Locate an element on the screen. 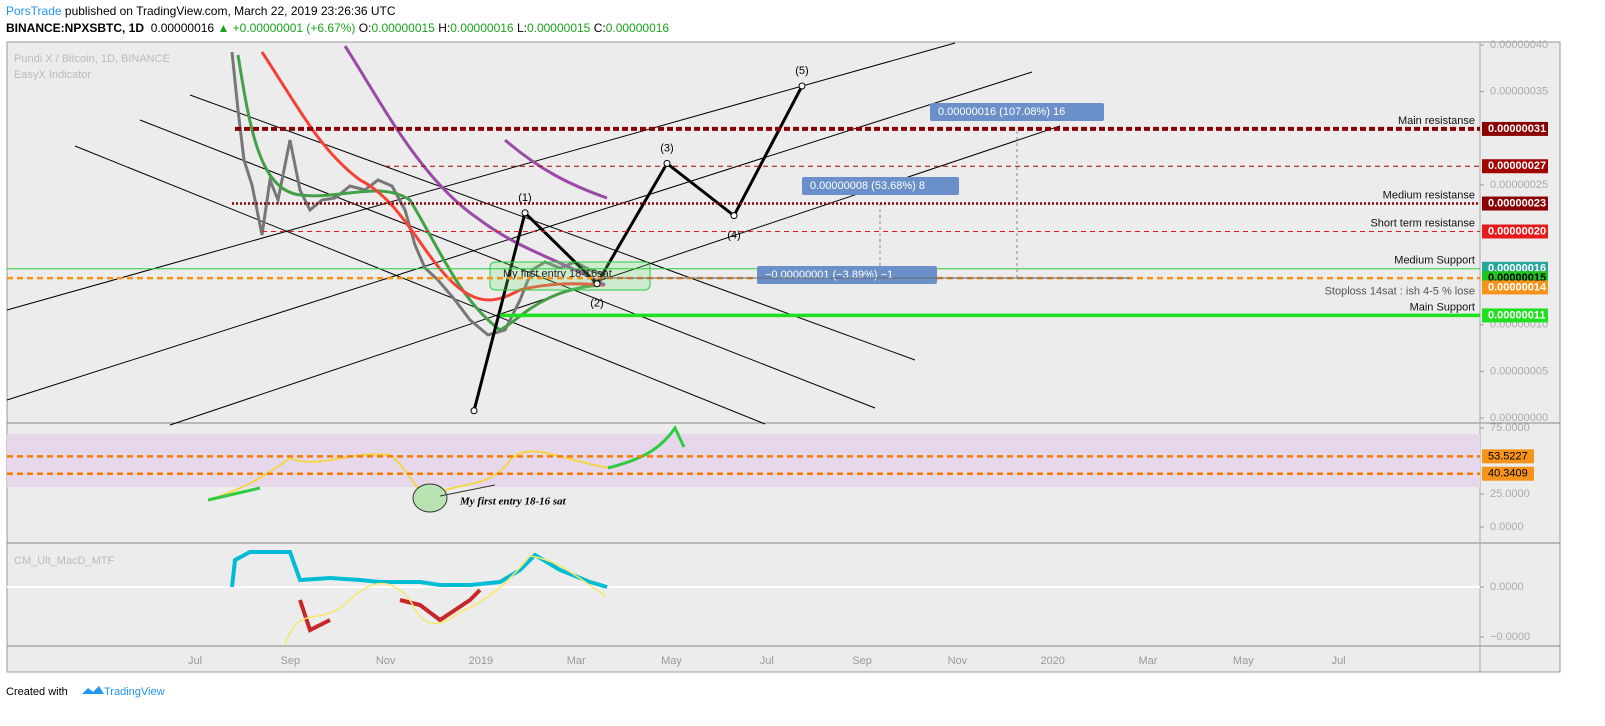 The height and width of the screenshot is (726, 1605). footer-text: Created with is located at coordinates (37, 692).